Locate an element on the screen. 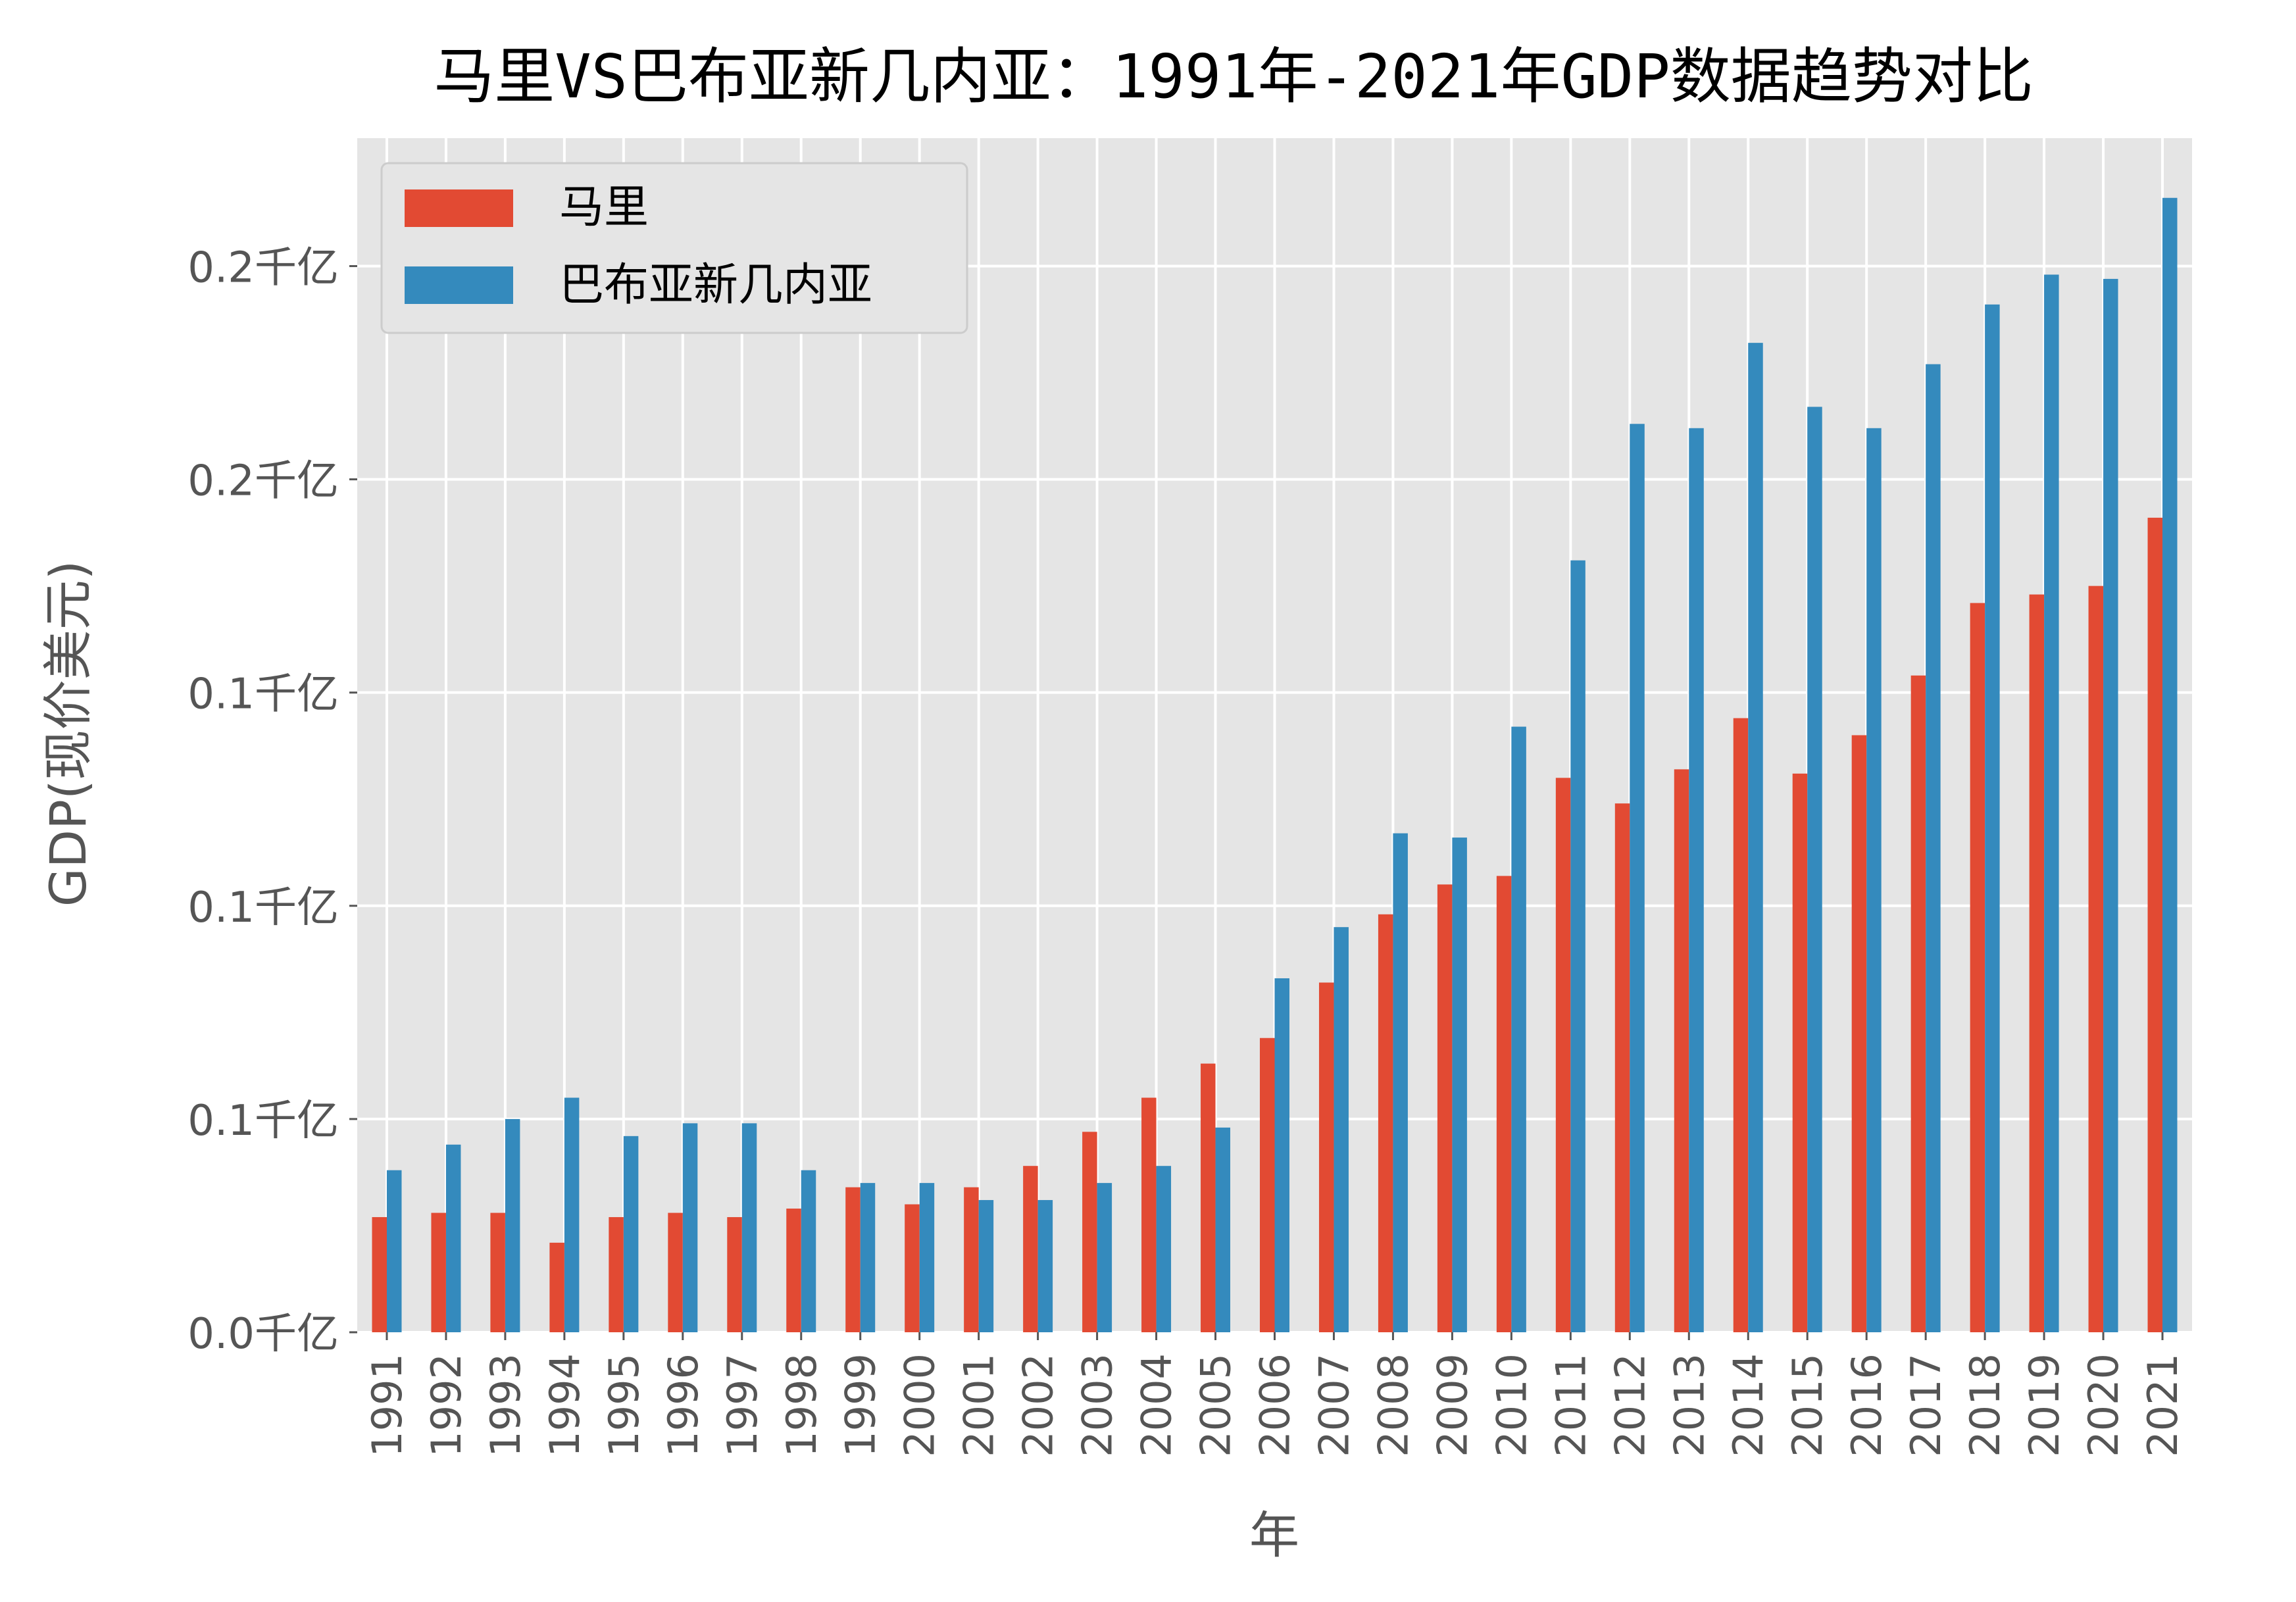  bar-png-2011 is located at coordinates (1577, 946).